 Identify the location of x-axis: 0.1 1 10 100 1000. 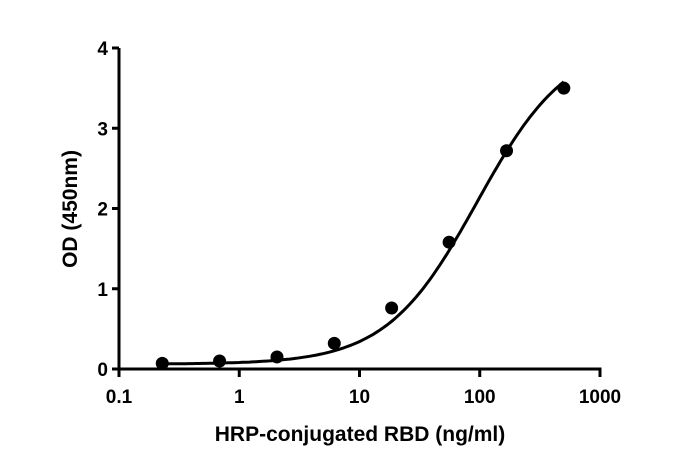
(363, 387).